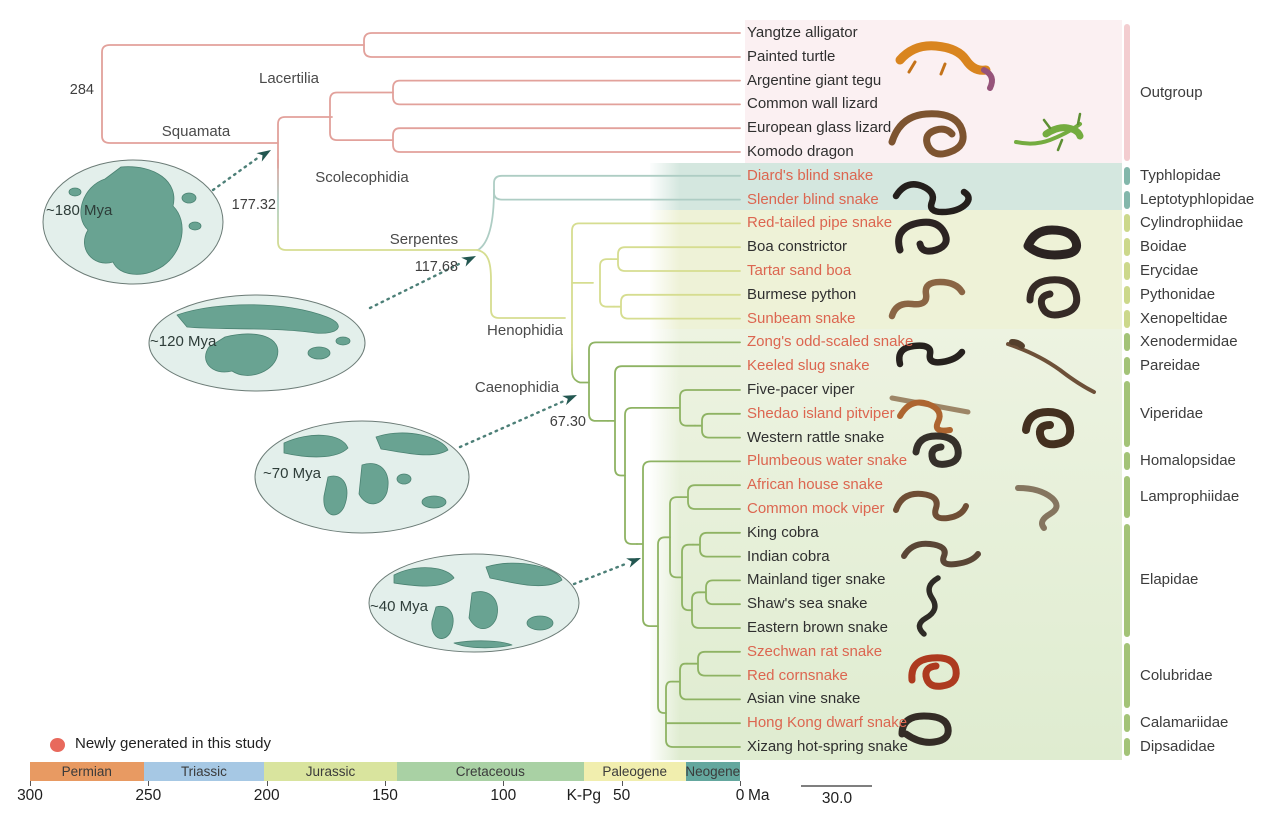 This screenshot has height=816, width=1269. What do you see at coordinates (802, 294) in the screenshot?
I see `species-label: Burmese python` at bounding box center [802, 294].